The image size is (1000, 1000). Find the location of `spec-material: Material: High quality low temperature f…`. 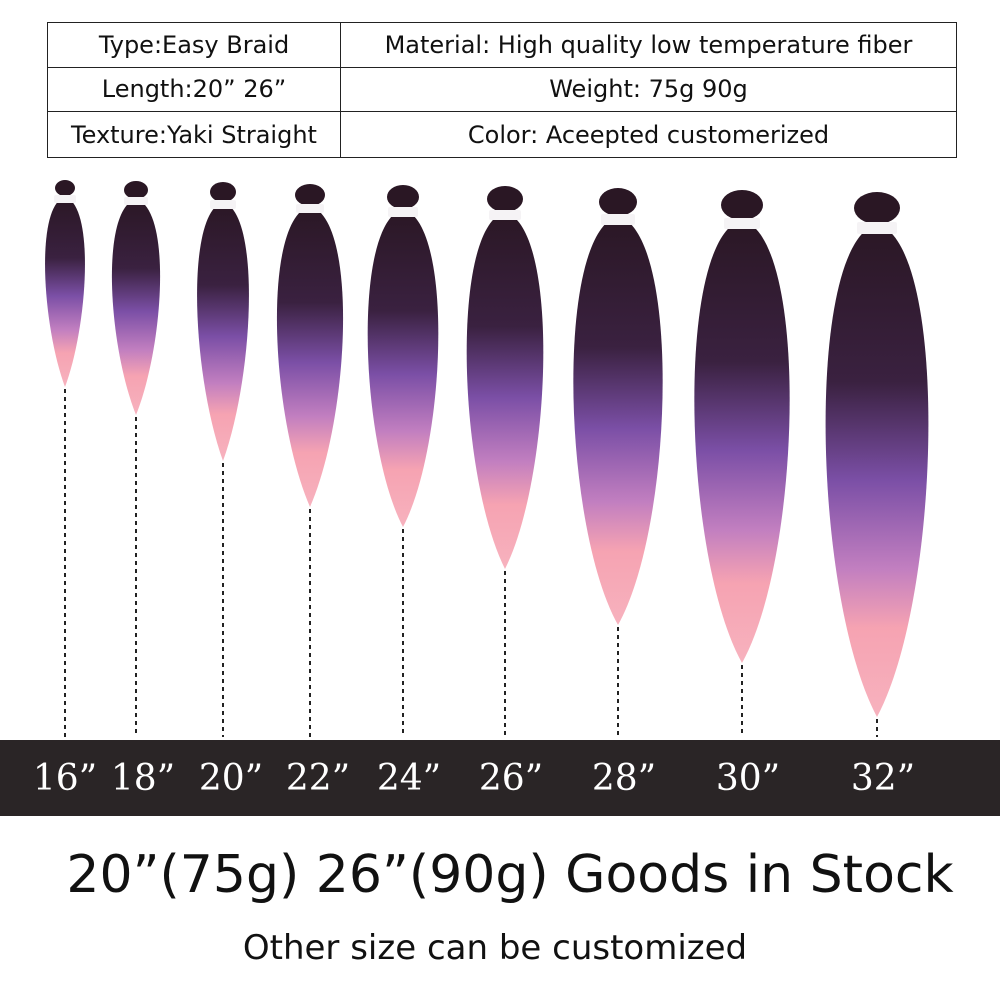

spec-material: Material: High quality low temperature f… is located at coordinates (648, 45).